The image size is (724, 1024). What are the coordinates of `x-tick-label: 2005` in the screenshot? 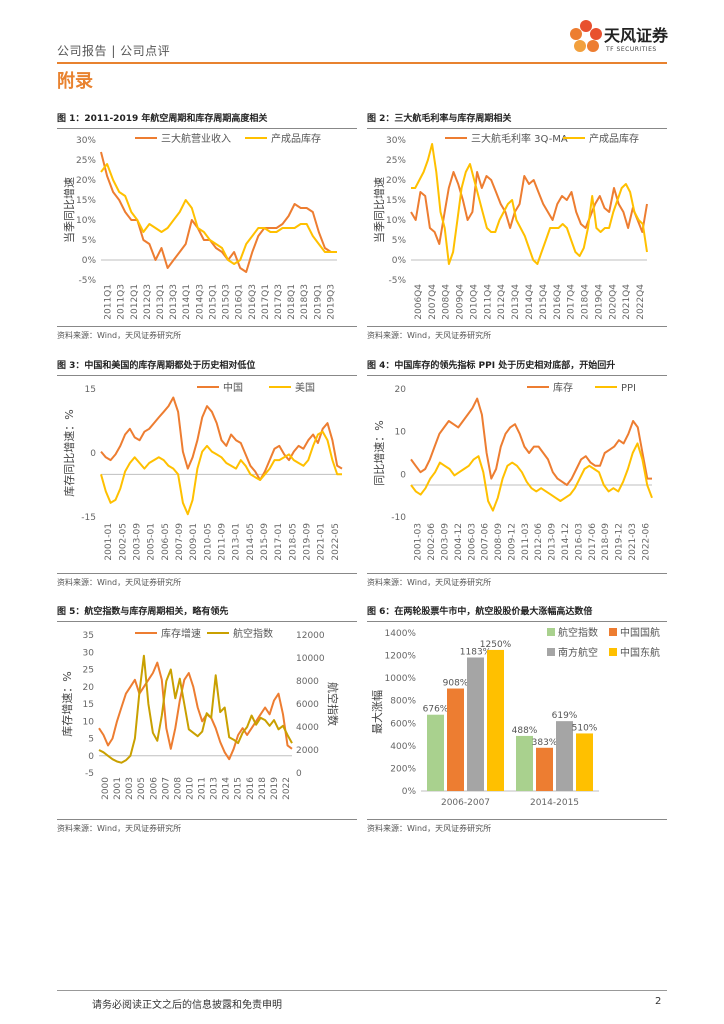 It's located at (142, 788).